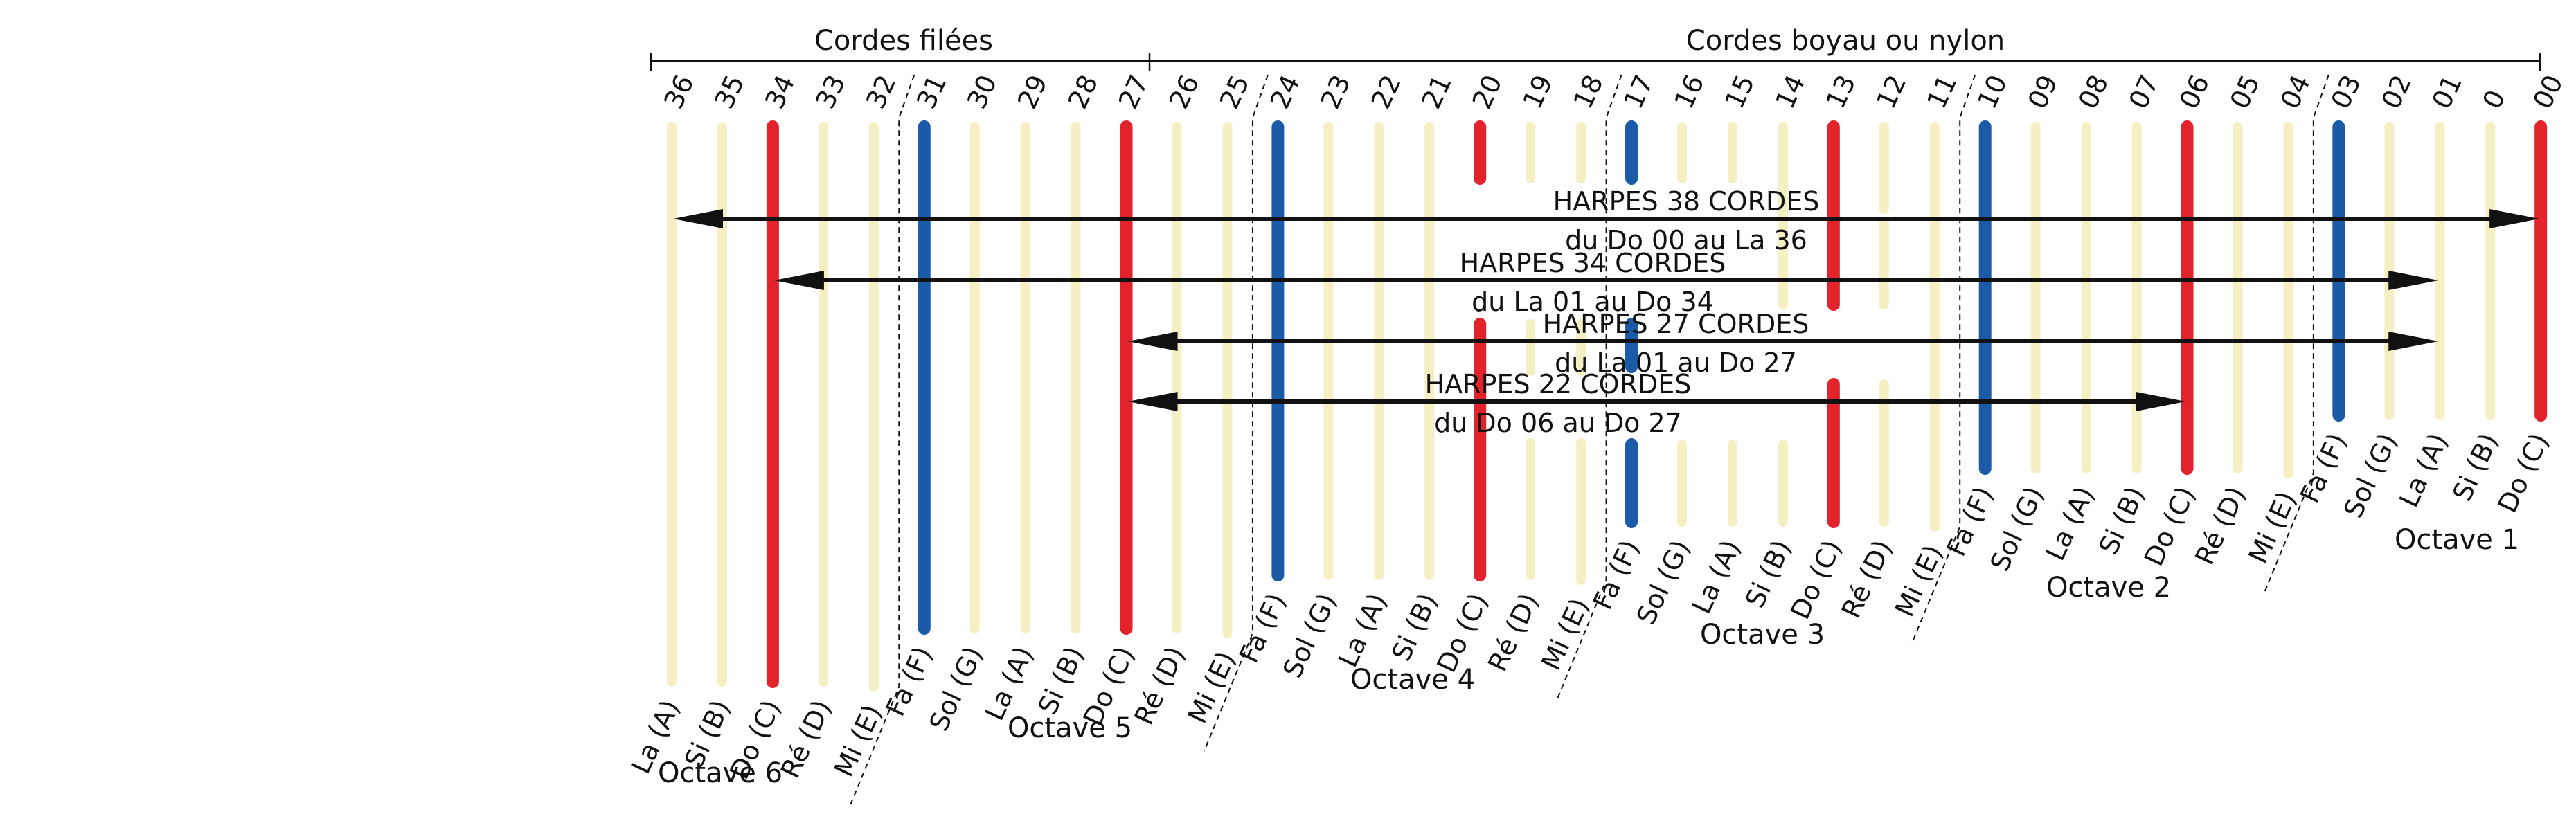 The width and height of the screenshot is (2576, 821). Describe the element at coordinates (1032, 91) in the screenshot. I see `string-number-29: 29` at that location.